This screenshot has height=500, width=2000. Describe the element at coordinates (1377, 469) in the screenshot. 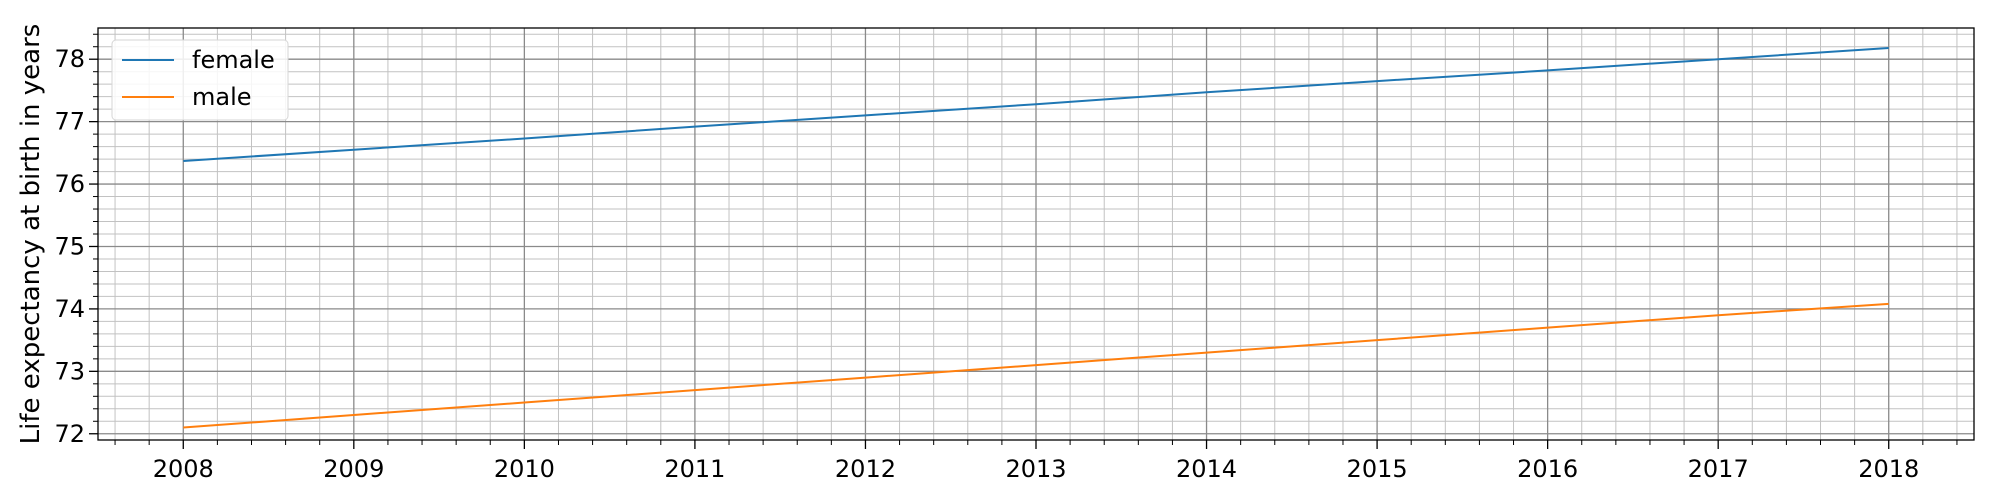

I see `x-tick-label: 2015` at that location.